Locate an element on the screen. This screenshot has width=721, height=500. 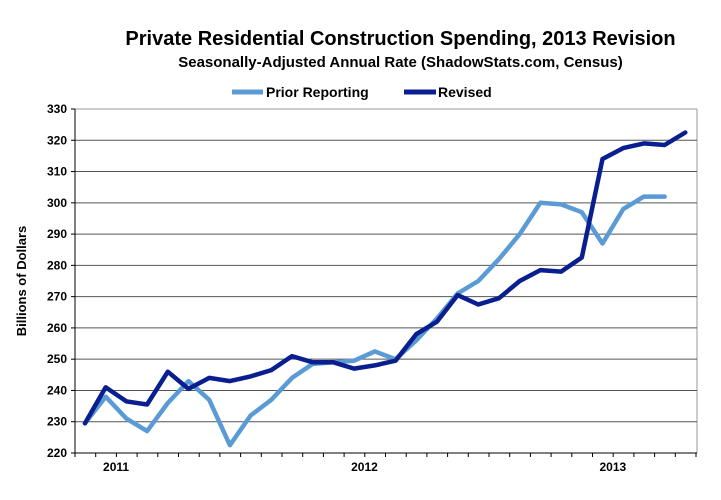
y-tick-label: 220 is located at coordinates (57, 453).